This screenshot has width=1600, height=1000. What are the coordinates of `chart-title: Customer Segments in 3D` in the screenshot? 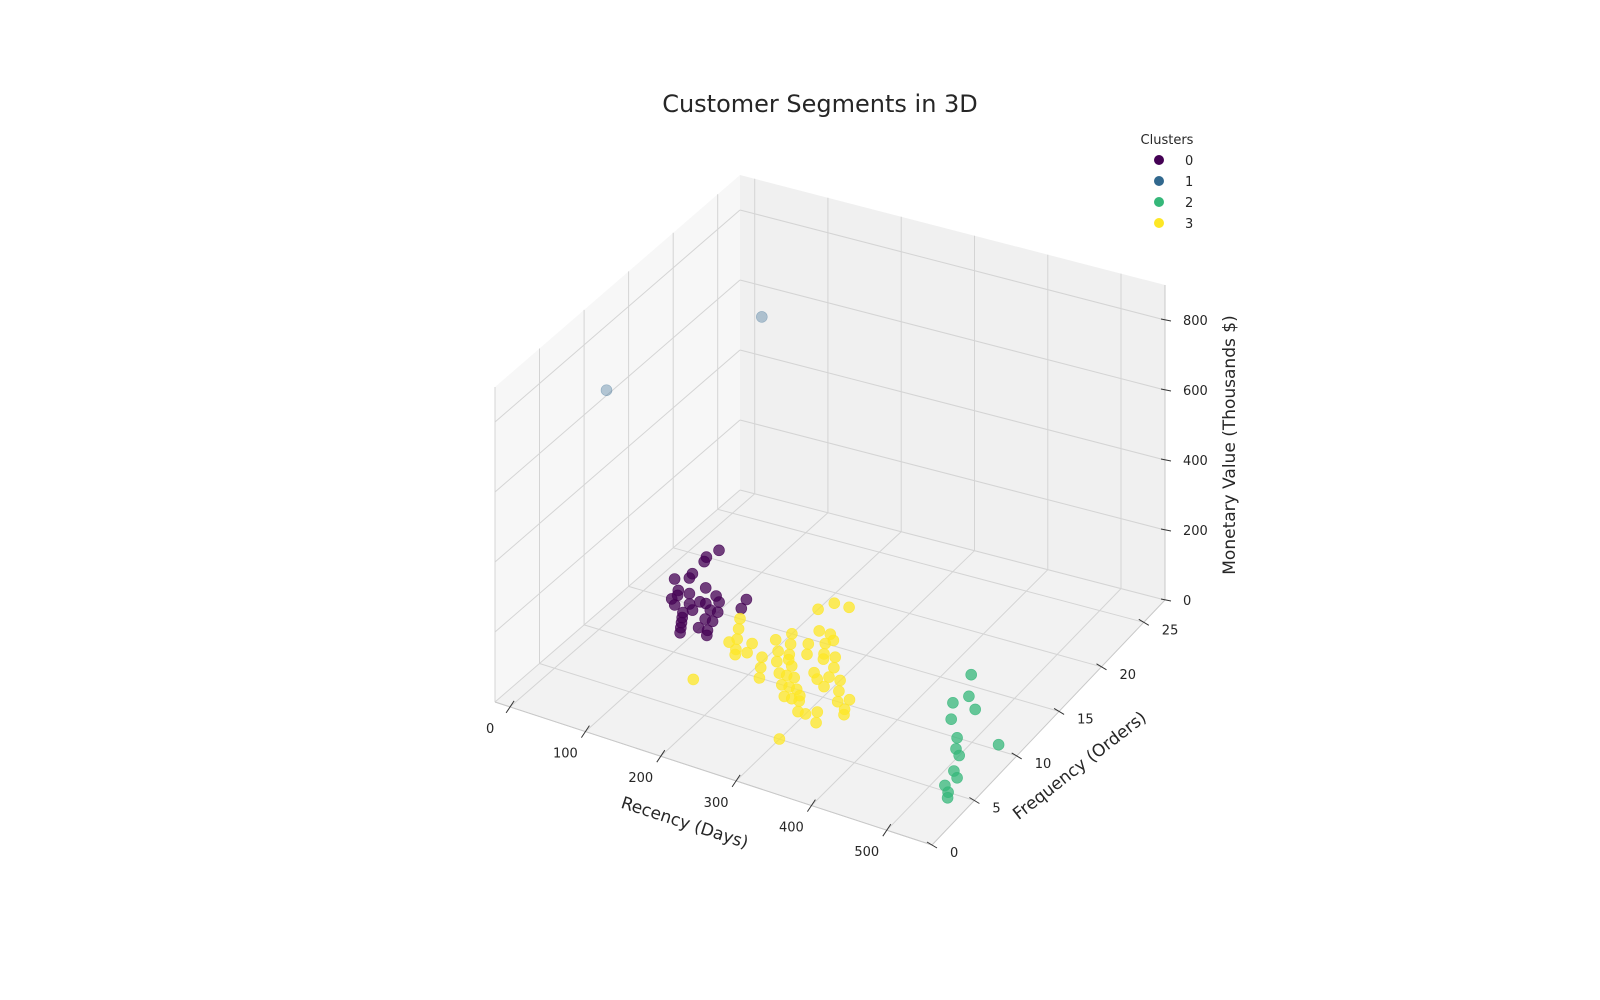 It's located at (820, 104).